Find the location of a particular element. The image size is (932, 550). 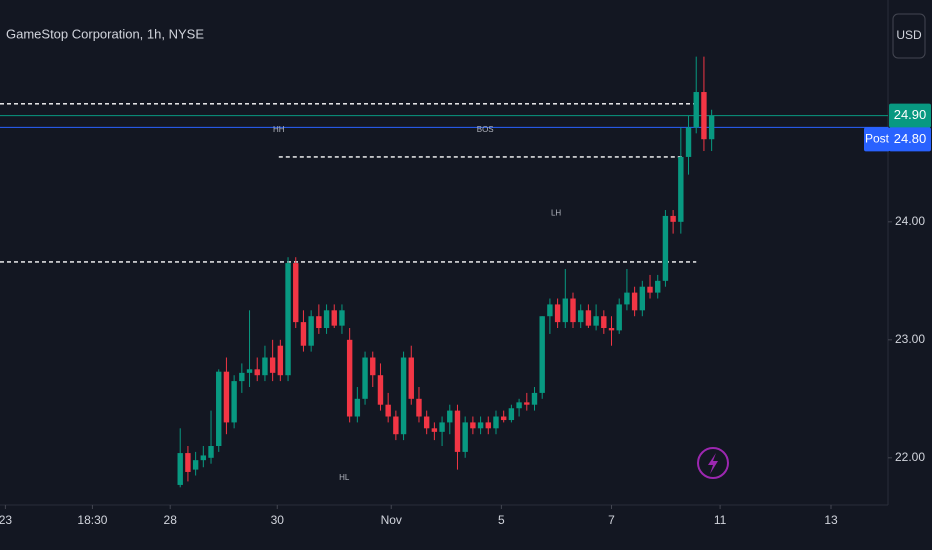

session-label: Post is located at coordinates (877, 139).